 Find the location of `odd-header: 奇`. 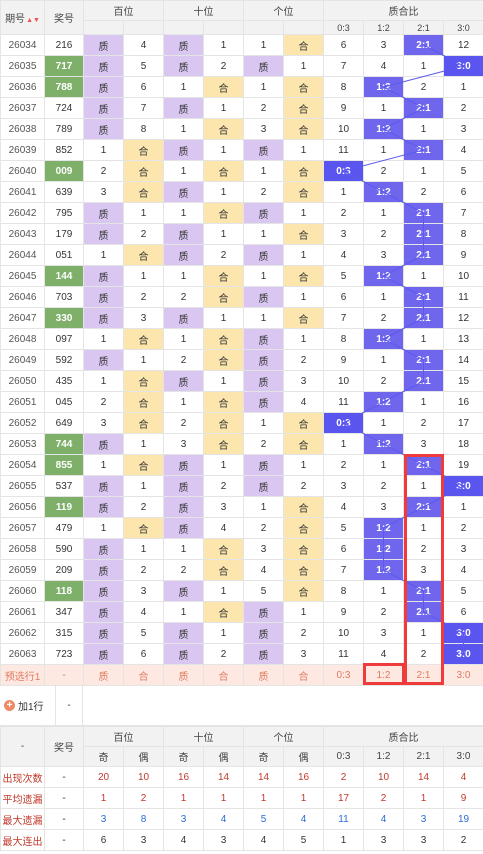

odd-header: 奇 is located at coordinates (183, 756).